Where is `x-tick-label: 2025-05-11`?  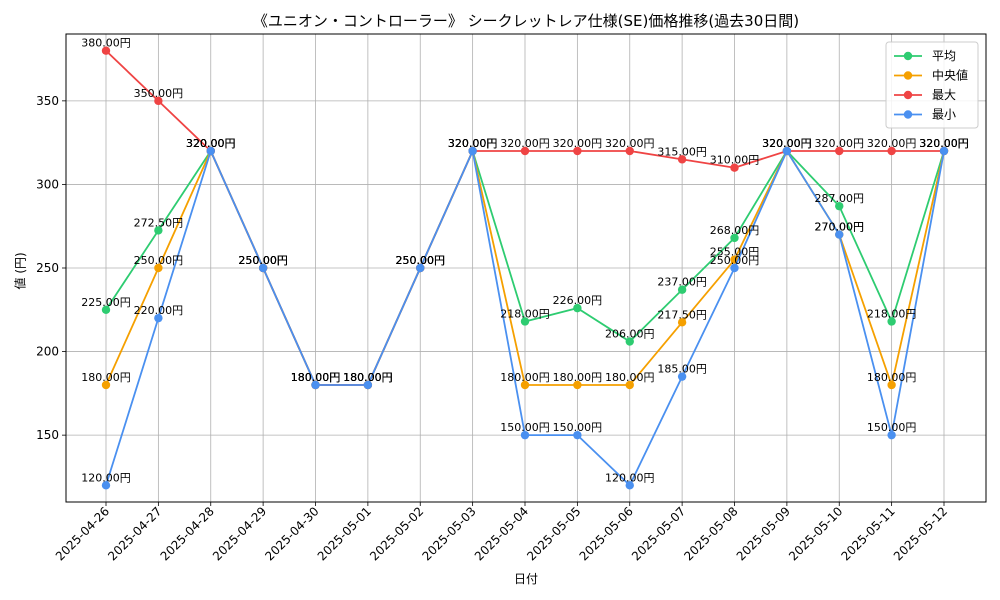 x-tick-label: 2025-05-11 is located at coordinates (868, 533).